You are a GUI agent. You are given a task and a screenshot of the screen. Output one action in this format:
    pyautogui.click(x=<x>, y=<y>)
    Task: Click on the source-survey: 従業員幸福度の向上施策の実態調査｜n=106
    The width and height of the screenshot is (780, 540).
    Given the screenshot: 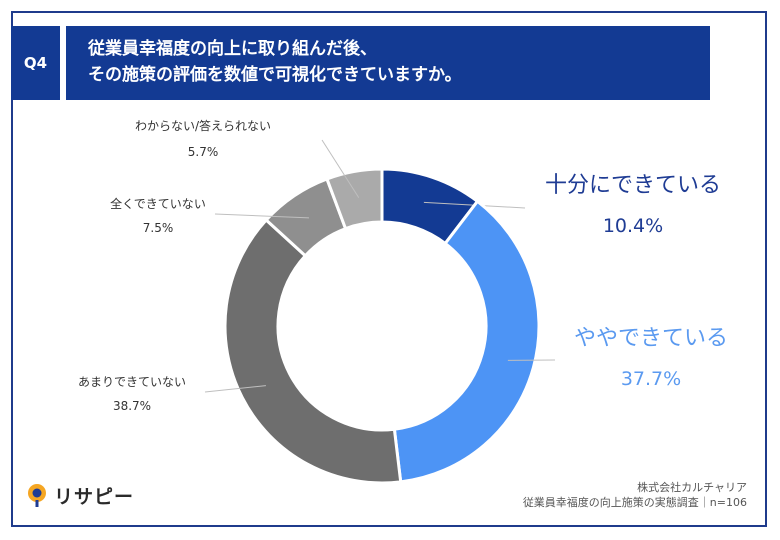 What is the action you would take?
    pyautogui.click(x=634, y=502)
    